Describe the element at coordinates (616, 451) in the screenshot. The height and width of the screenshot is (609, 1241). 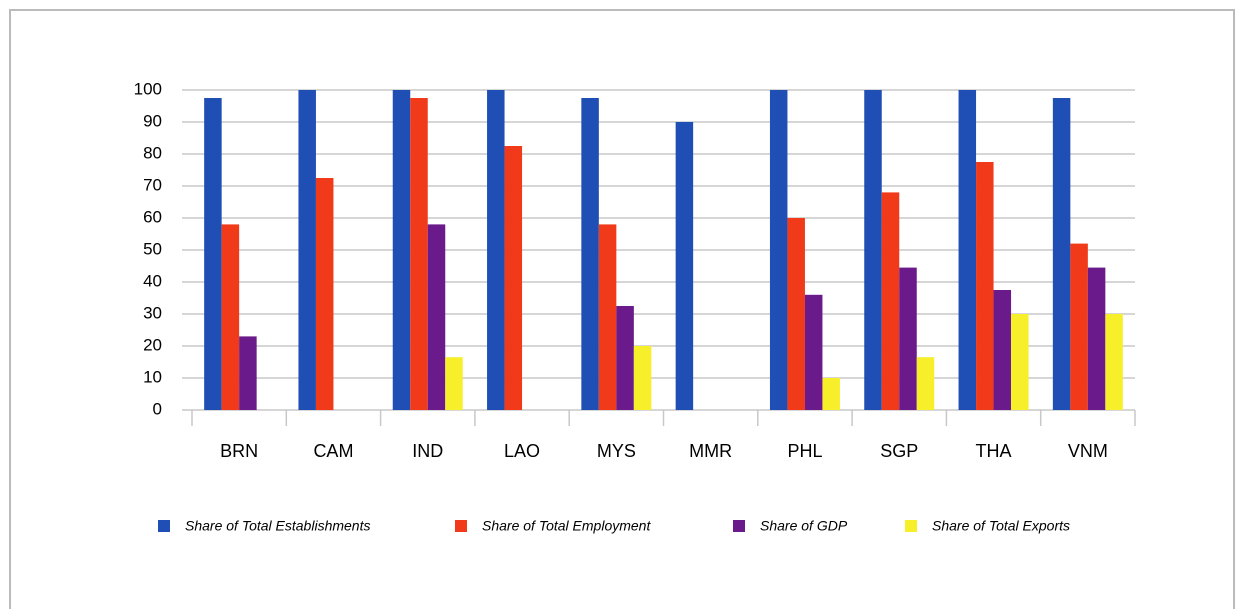
I see `x-tick-label: MYS` at that location.